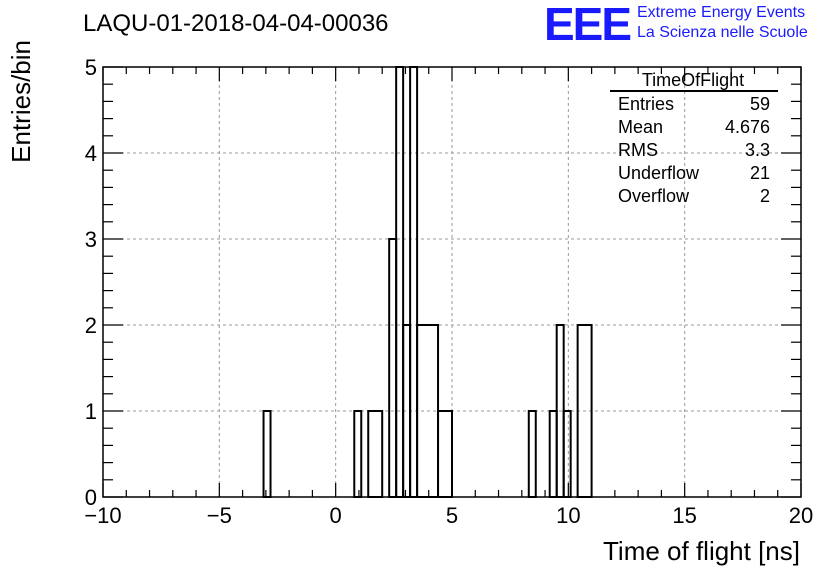 The image size is (836, 572). Describe the element at coordinates (701, 551) in the screenshot. I see `x-axis-label: Time of flight [ns]` at that location.